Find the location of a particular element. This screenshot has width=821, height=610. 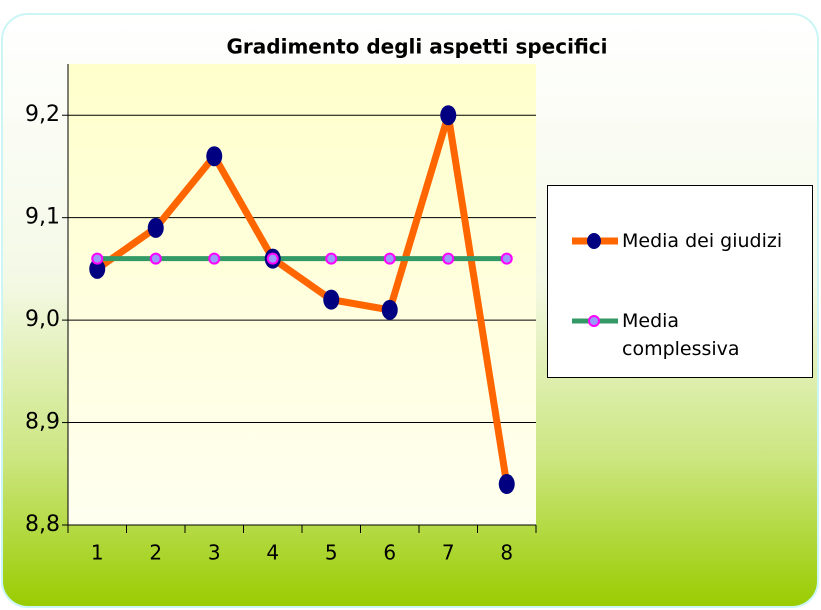

chart-title: Gradimento degli aspetti specifici is located at coordinates (417, 47).